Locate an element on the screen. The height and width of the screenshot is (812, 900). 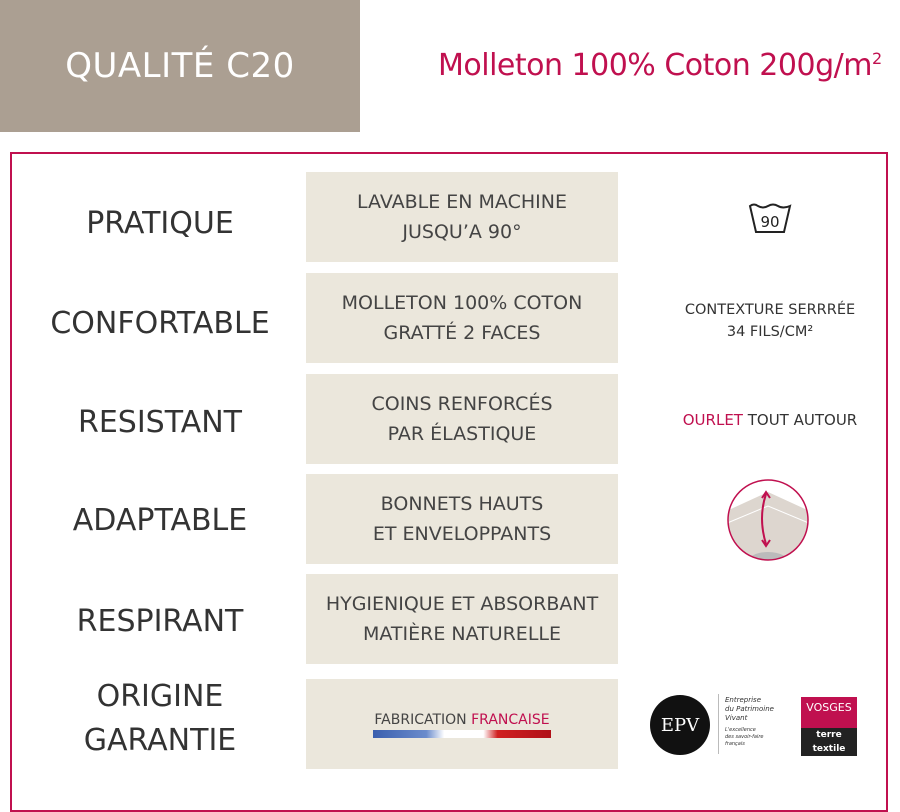
fitted-sheet-corner-icon is located at coordinates (768, 520).